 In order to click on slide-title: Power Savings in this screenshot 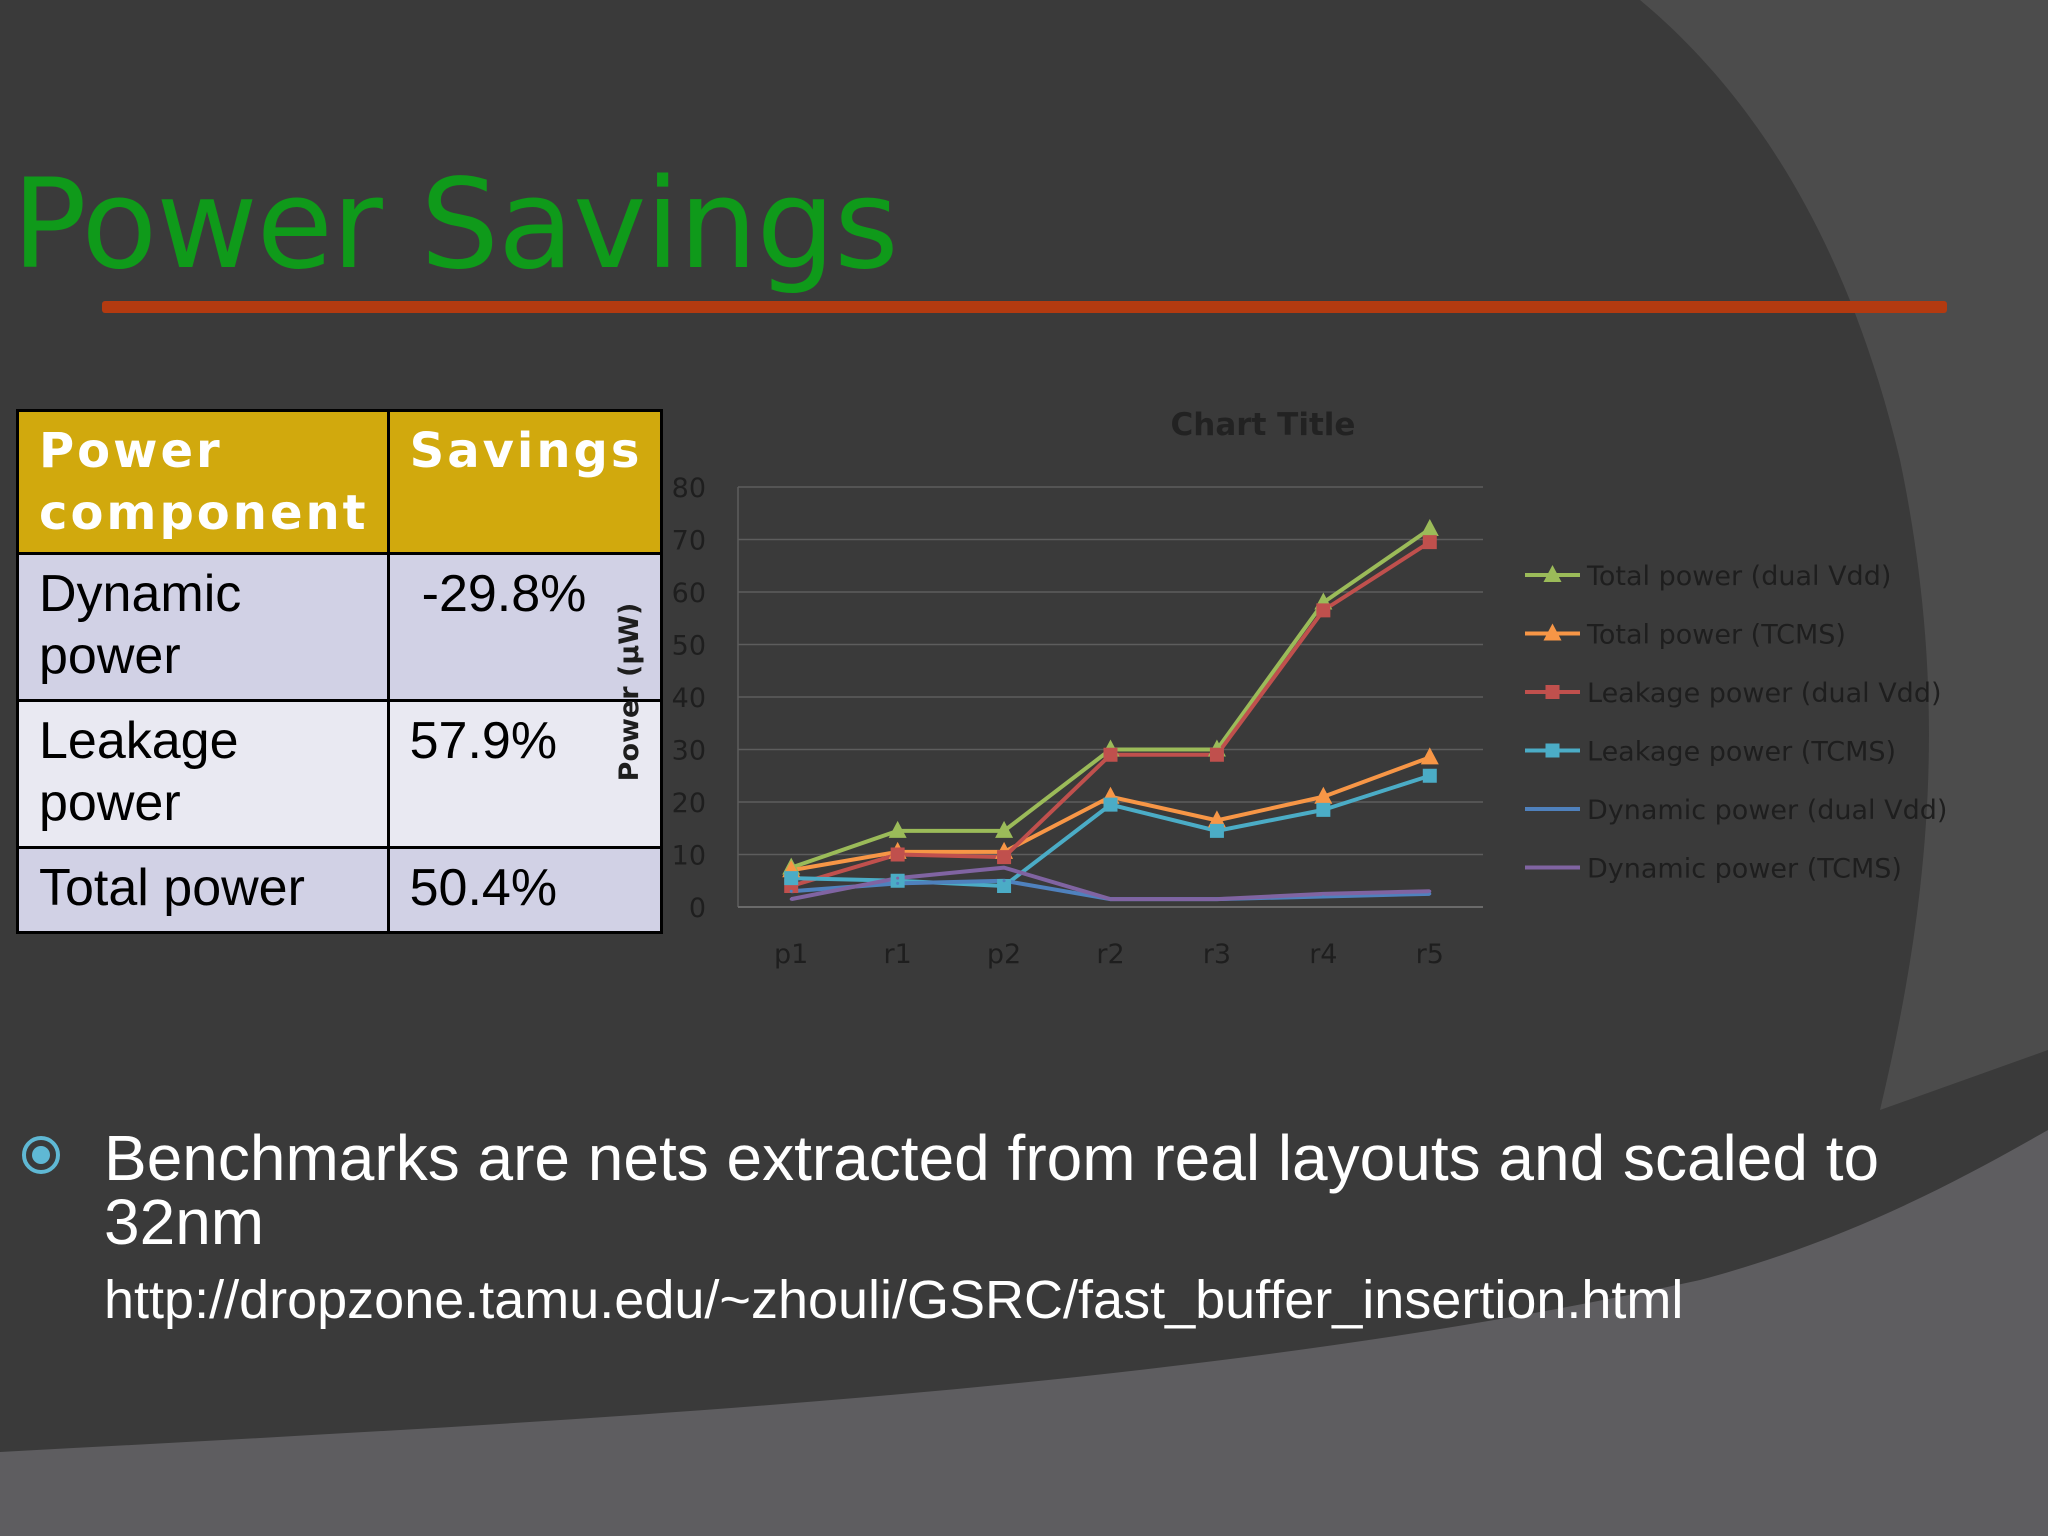, I will do `click(455, 225)`.